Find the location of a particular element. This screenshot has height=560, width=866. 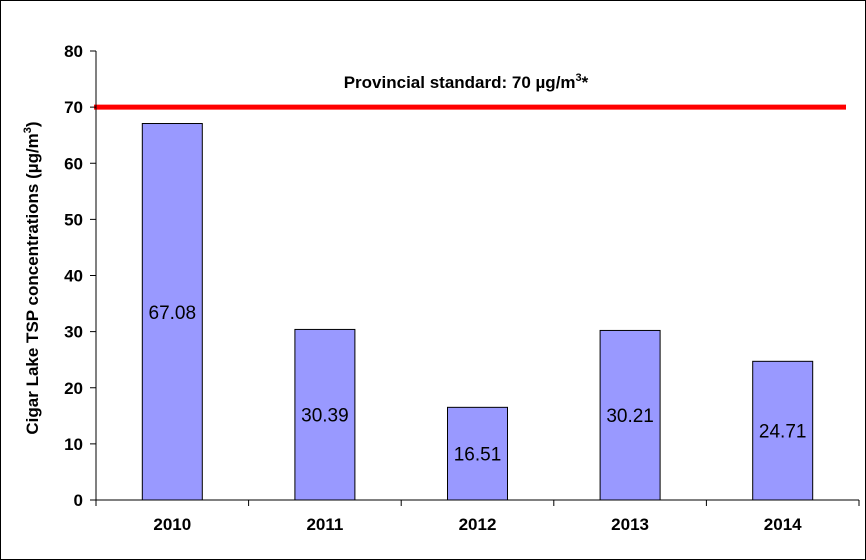

y-tick-label: 10 is located at coordinates (73, 444).